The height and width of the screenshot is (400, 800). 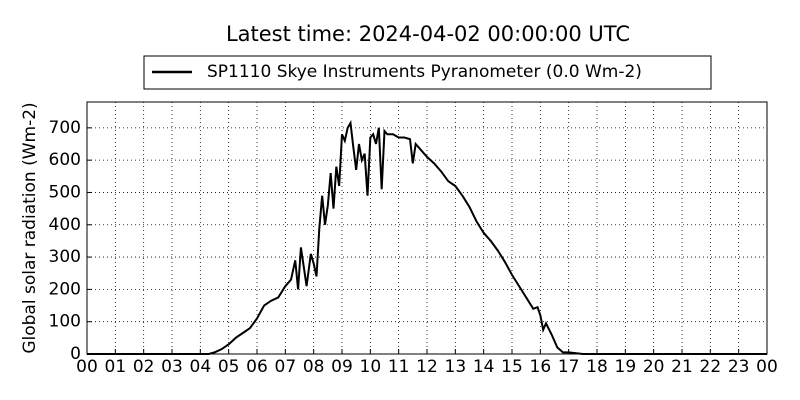 What do you see at coordinates (654, 367) in the screenshot?
I see `x-tick-label: 20` at bounding box center [654, 367].